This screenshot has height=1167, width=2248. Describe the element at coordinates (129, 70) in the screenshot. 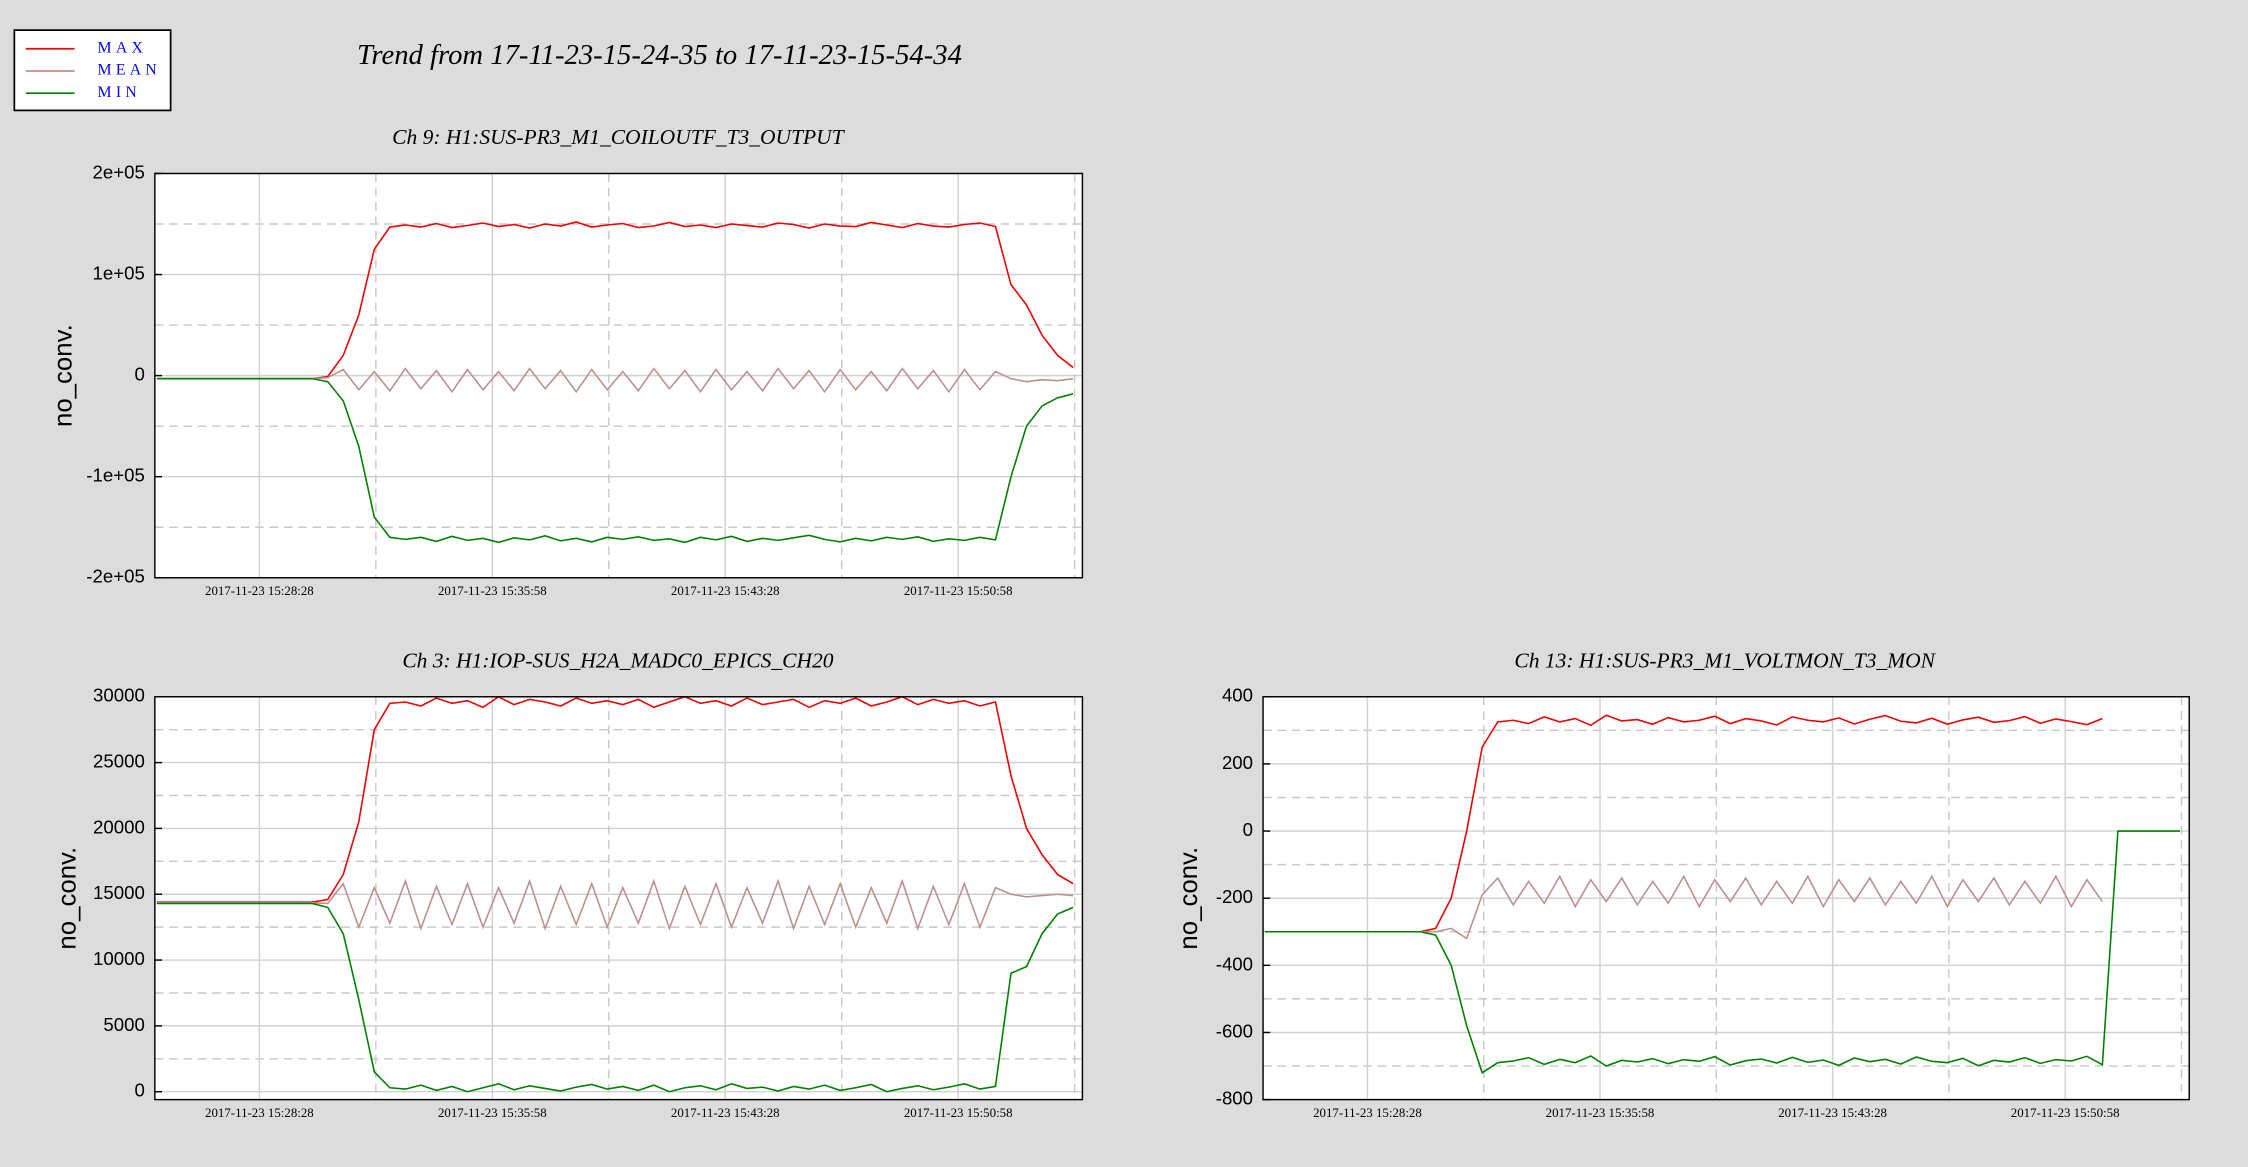

I see `legend-label: MEAN` at that location.